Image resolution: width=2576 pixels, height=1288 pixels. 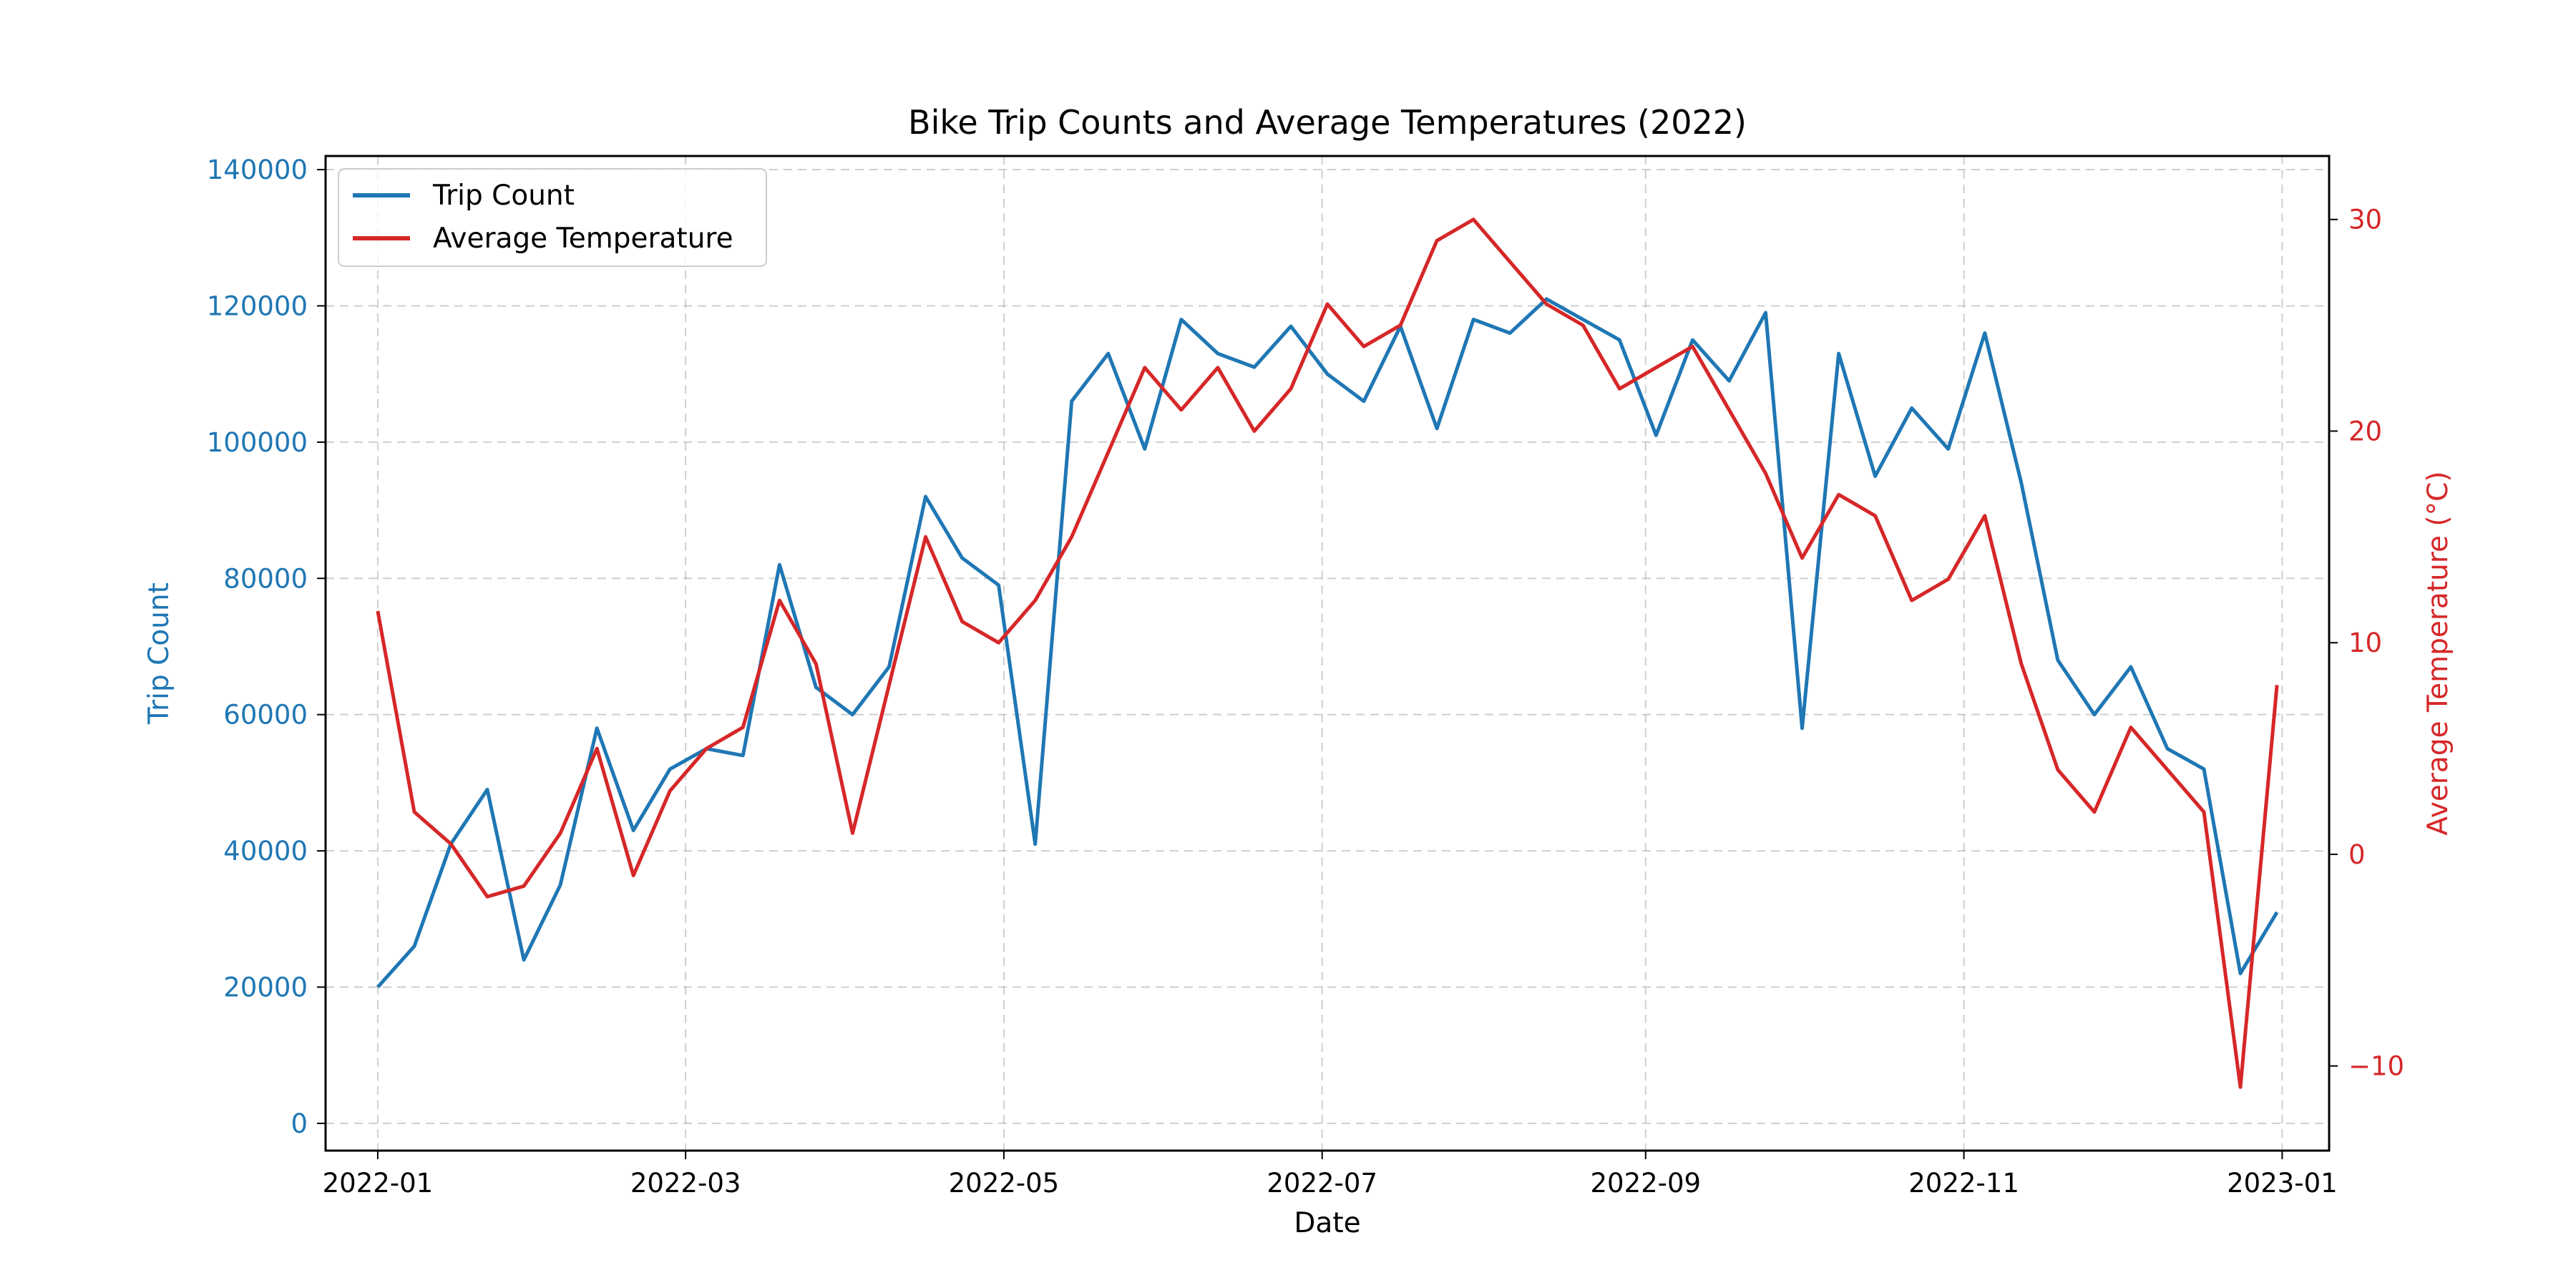 I want to click on y-axis-left-ticks: 0 20000 40000 60000 80000 100000 120000 140000, so click(x=266, y=647).